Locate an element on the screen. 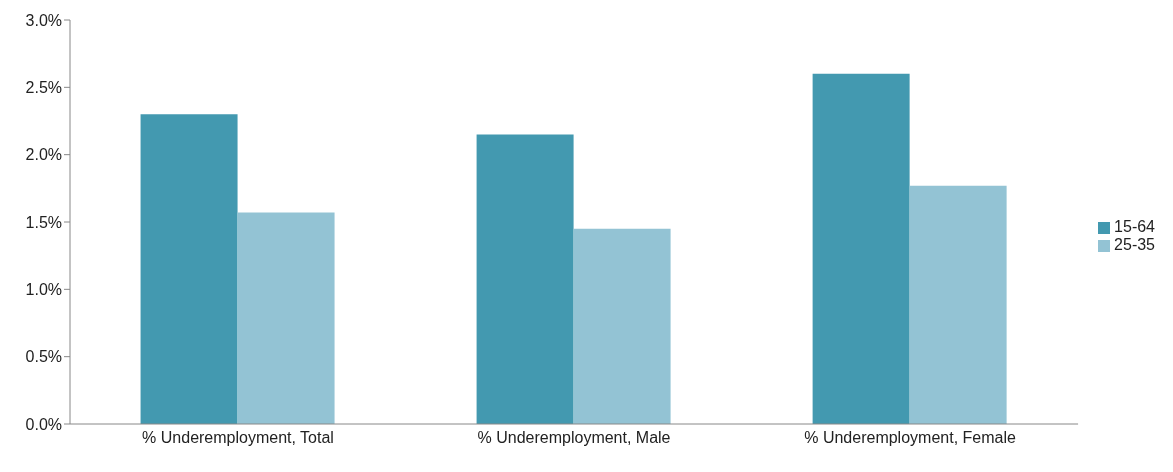 The width and height of the screenshot is (1173, 472). y-tick-label: 2.0% is located at coordinates (43, 155).